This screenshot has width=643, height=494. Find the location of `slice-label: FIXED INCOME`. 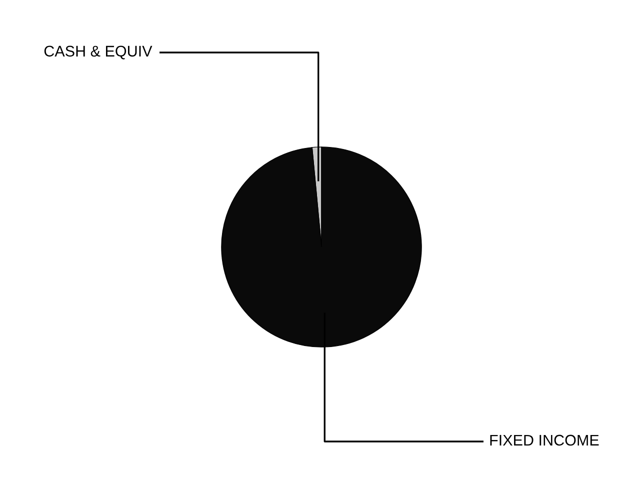

slice-label: FIXED INCOME is located at coordinates (544, 440).